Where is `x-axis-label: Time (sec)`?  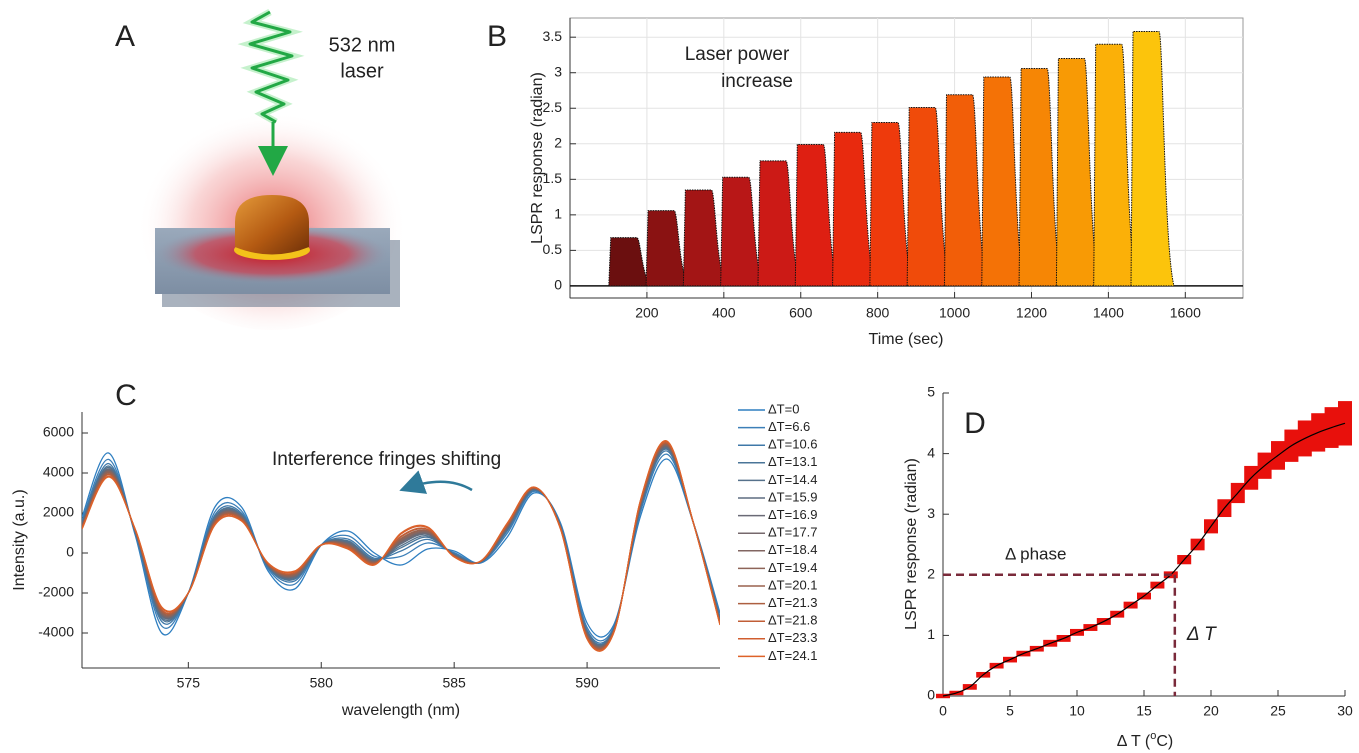
x-axis-label: Time (sec) is located at coordinates (906, 339).